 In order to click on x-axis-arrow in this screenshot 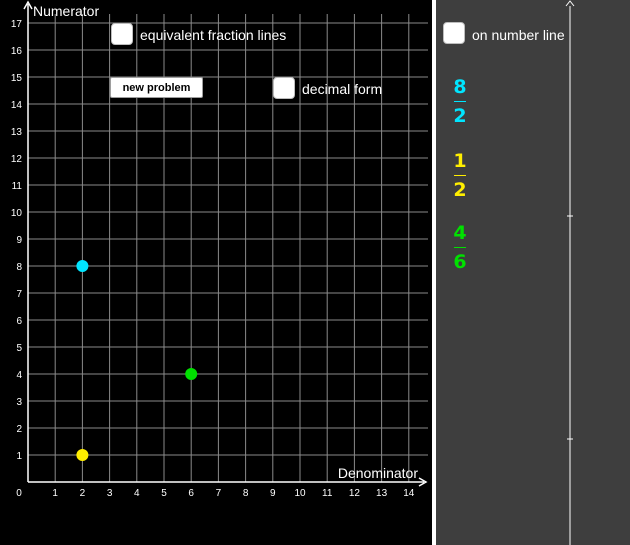, I will do `click(423, 482)`.